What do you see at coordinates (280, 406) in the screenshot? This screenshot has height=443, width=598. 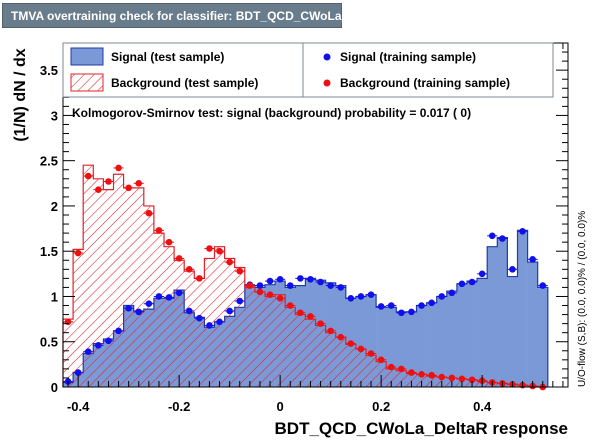 I see `x-tick-label: 0` at bounding box center [280, 406].